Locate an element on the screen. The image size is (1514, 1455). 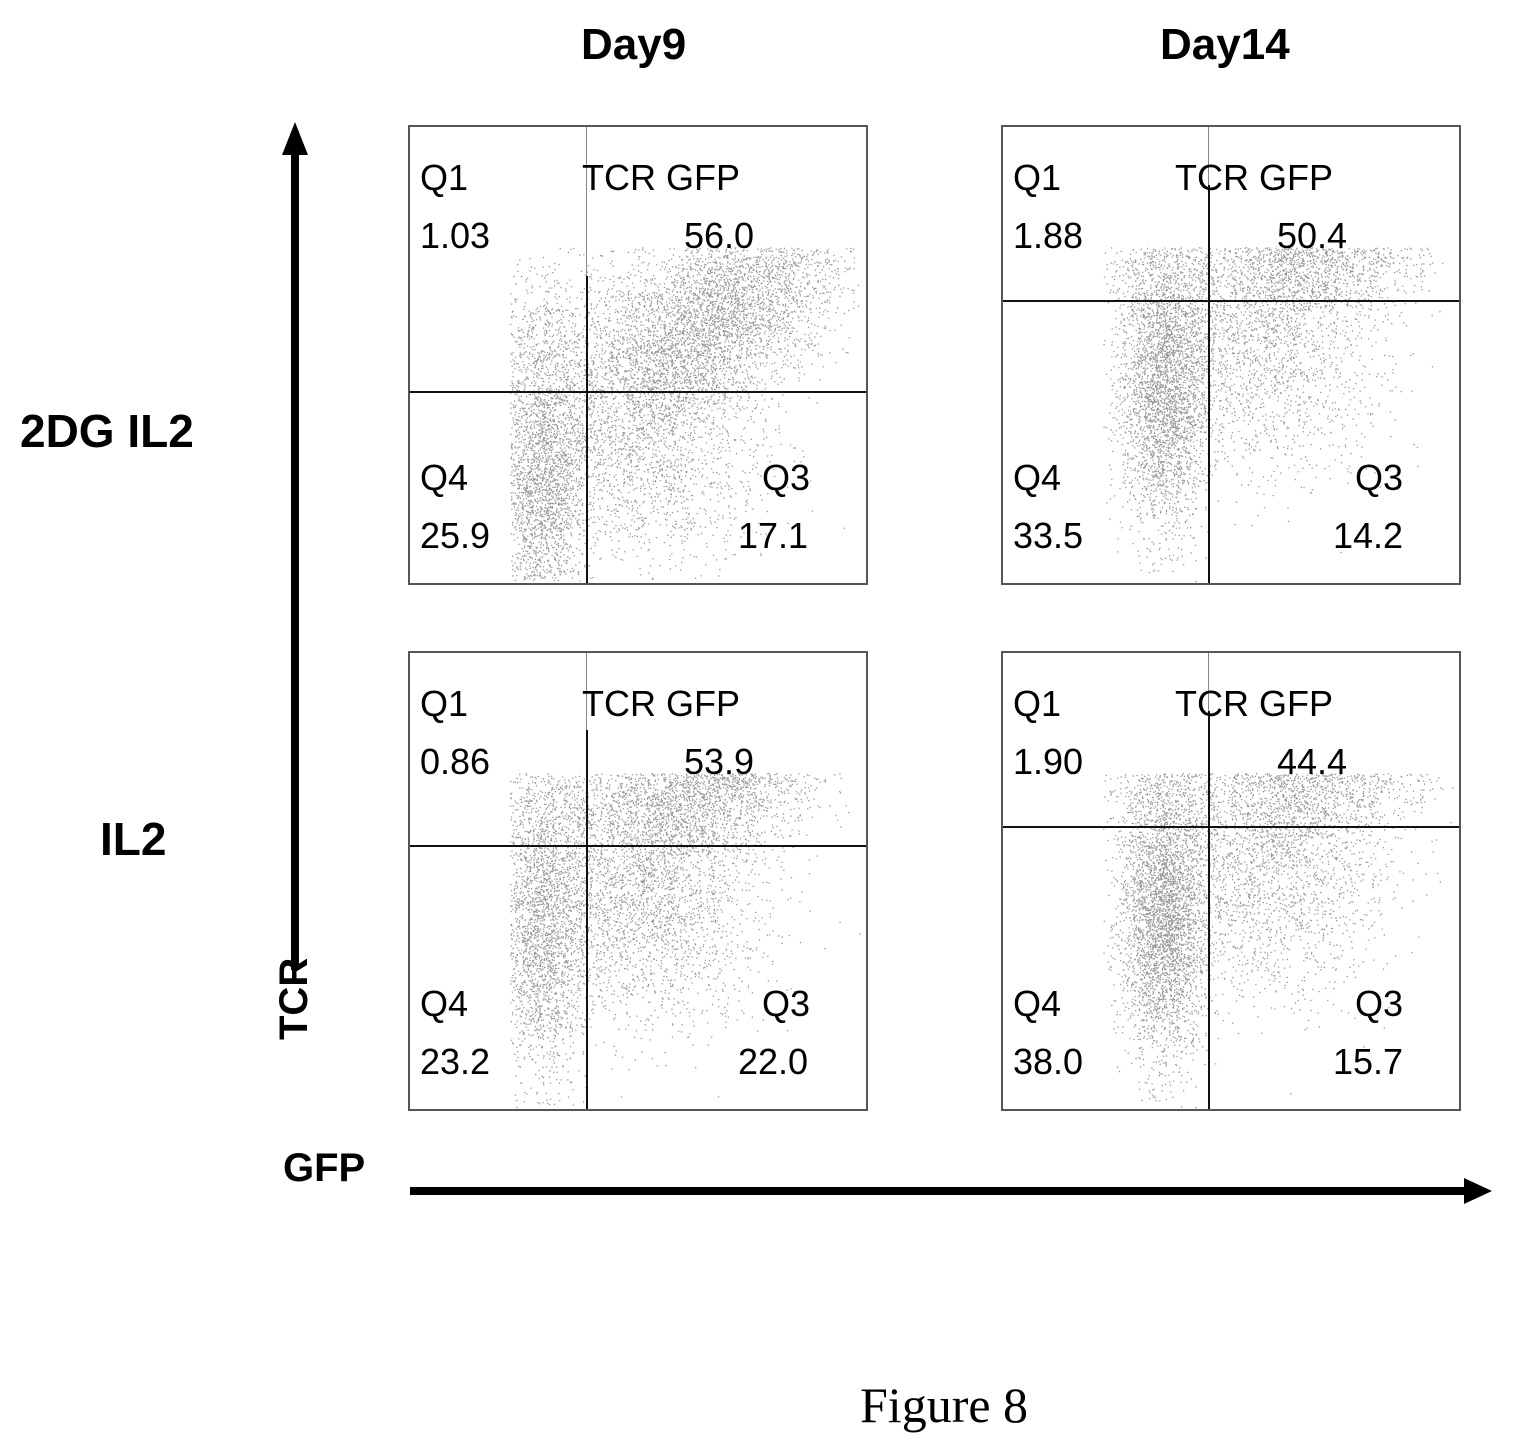
figure-caption: Figure 8 is located at coordinates (944, 1405).